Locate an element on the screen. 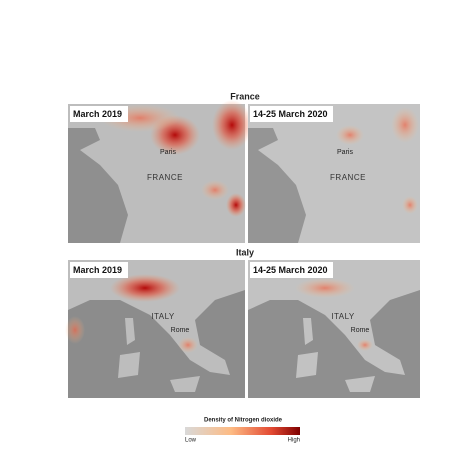 The width and height of the screenshot is (474, 474). map-panel: March 2019 ITALY Rome is located at coordinates (155, 329).